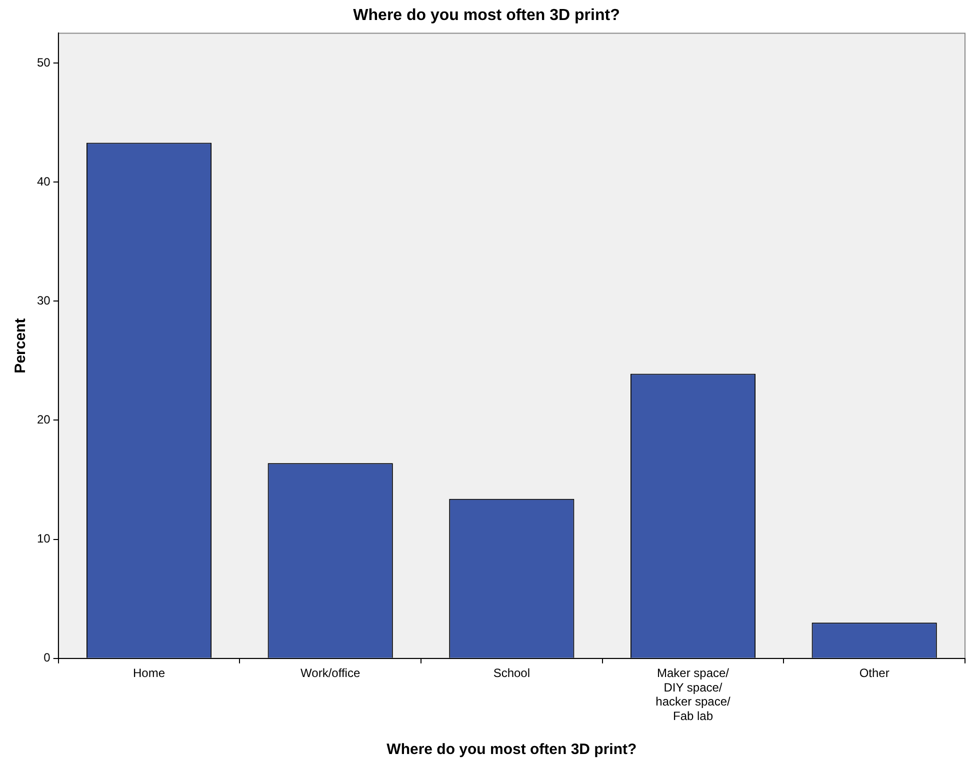  I want to click on y-tick-label: 50, so click(43, 62).